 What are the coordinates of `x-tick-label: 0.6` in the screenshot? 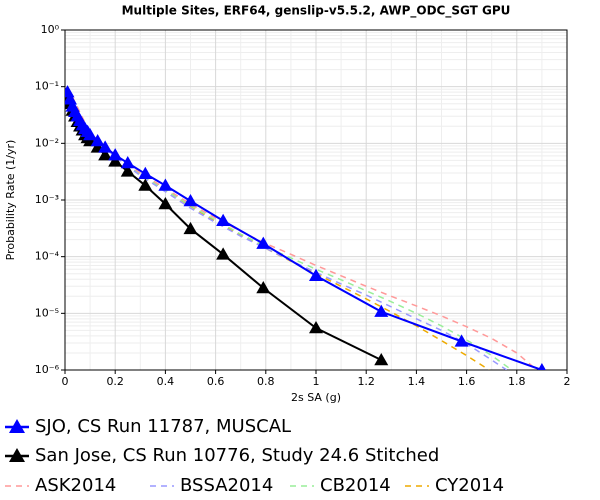 It's located at (216, 381).